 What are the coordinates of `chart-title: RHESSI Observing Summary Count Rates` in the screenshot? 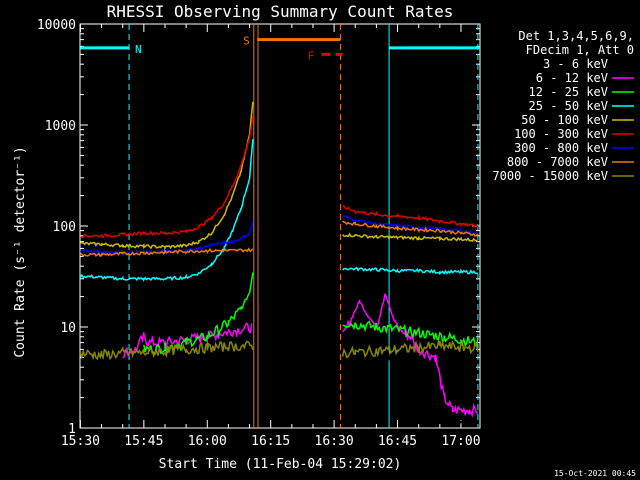 It's located at (280, 11).